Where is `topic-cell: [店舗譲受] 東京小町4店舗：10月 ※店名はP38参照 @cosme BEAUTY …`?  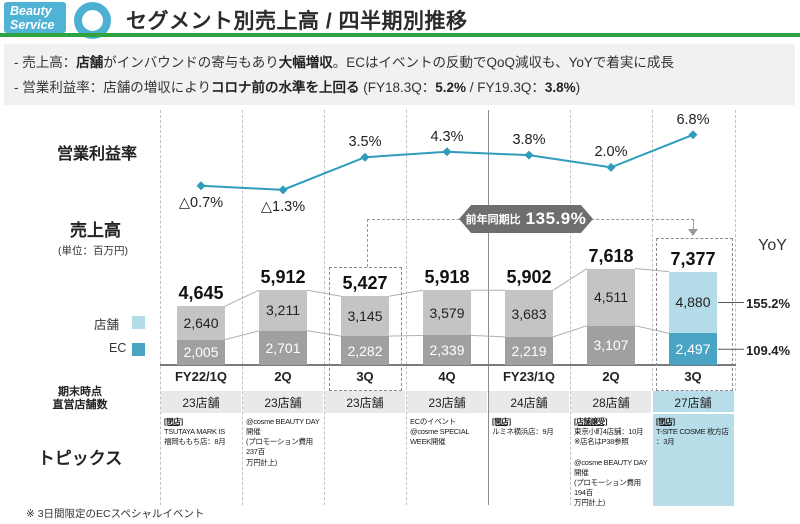
topic-cell: [店舗譲受] 東京小町4店舗：10月 ※店名はP38参照 @cosme BEAUTY … is located at coordinates (611, 462).